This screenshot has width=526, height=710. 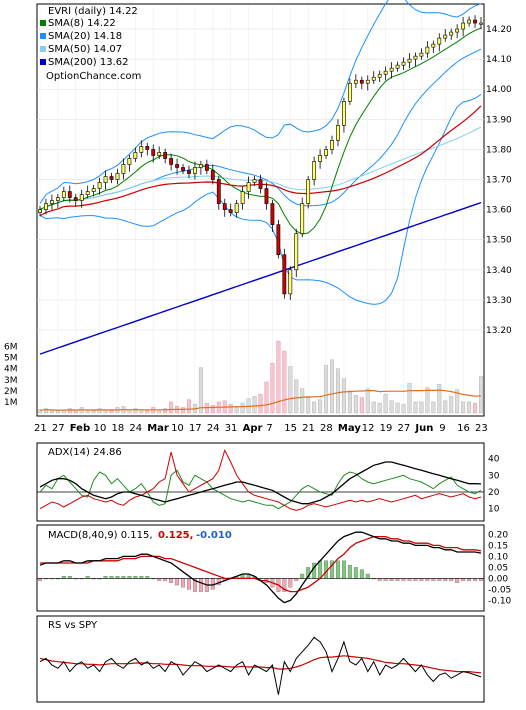 What do you see at coordinates (494, 460) in the screenshot?
I see `adx-y-tick-label: 40` at bounding box center [494, 460].